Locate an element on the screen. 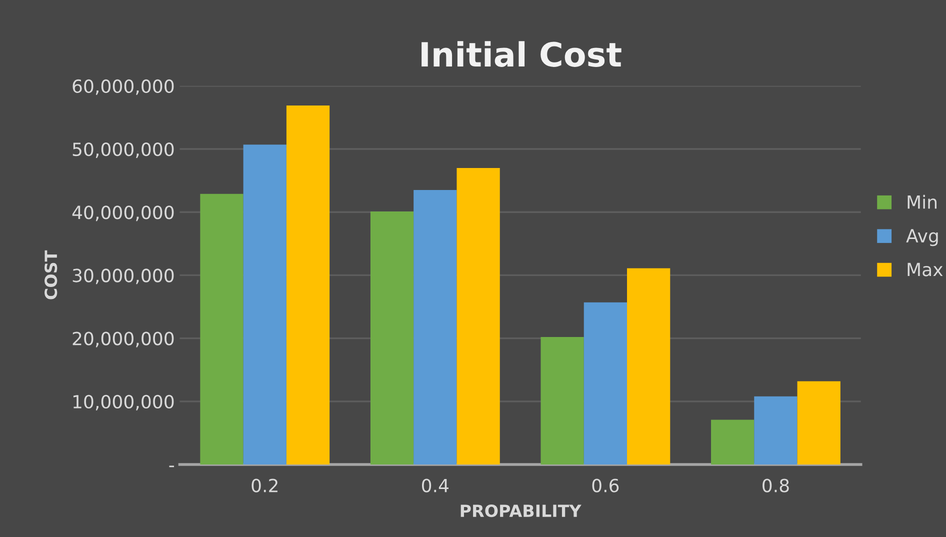  x-tick-label: 0.8 is located at coordinates (775, 485).